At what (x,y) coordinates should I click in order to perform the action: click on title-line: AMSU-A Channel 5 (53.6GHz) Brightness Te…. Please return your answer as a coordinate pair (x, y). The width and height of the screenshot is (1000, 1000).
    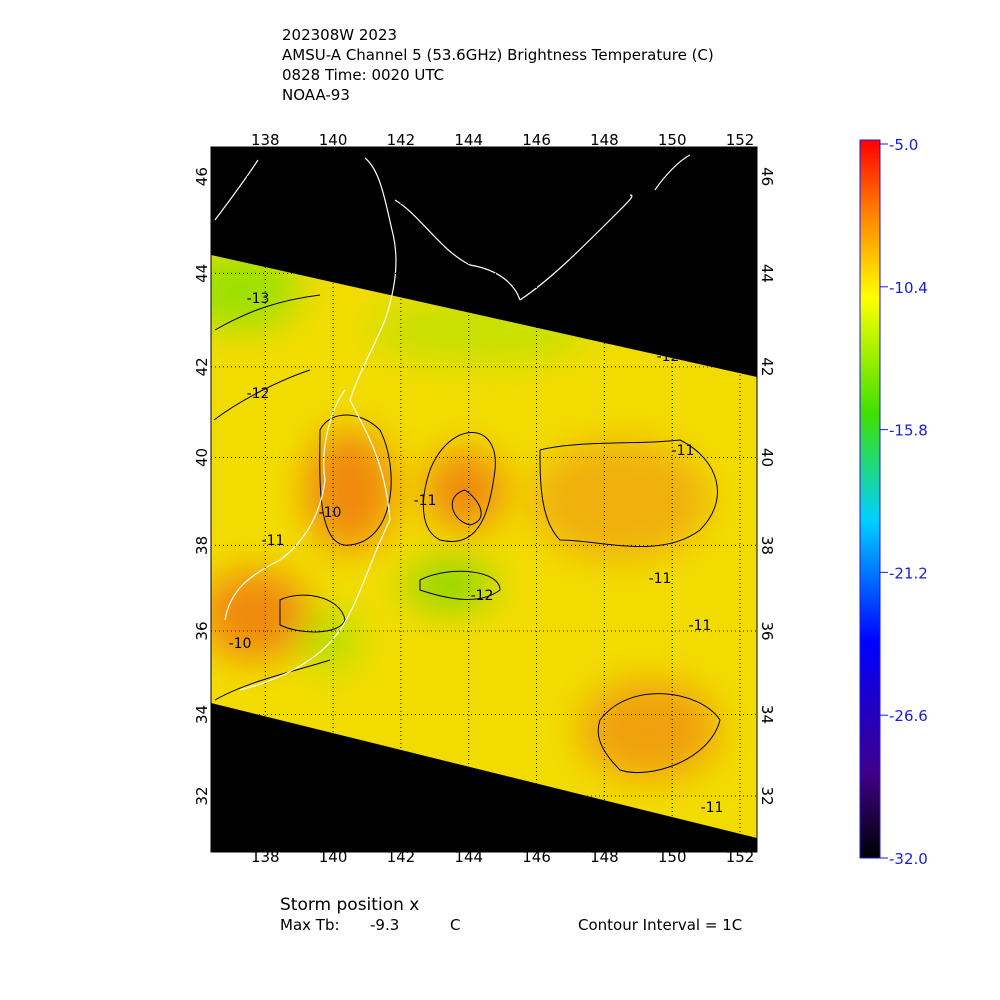
    Looking at the image, I should click on (498, 55).